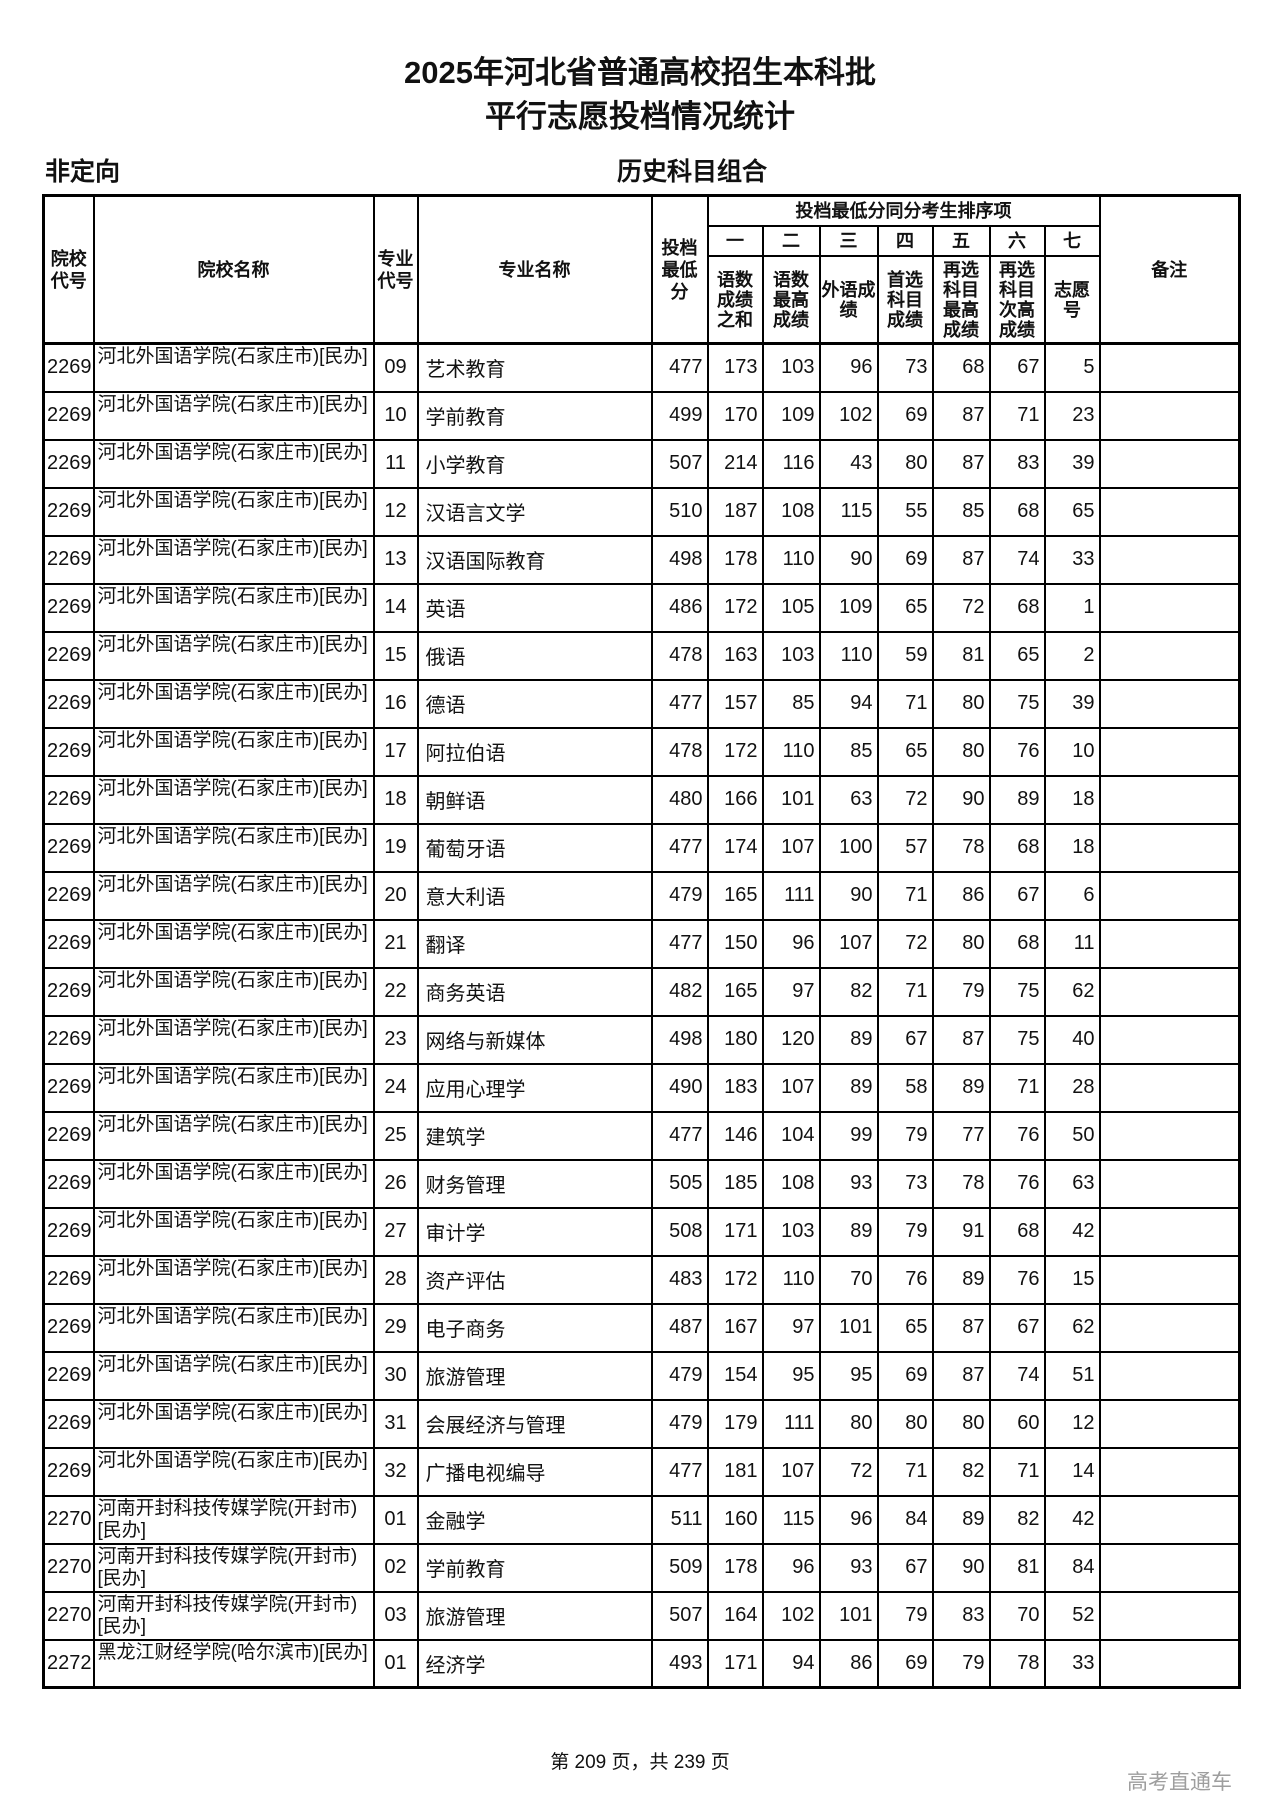 This screenshot has height=1810, width=1280. What do you see at coordinates (905, 241) in the screenshot?
I see `rank-col-4-header: 四` at bounding box center [905, 241].